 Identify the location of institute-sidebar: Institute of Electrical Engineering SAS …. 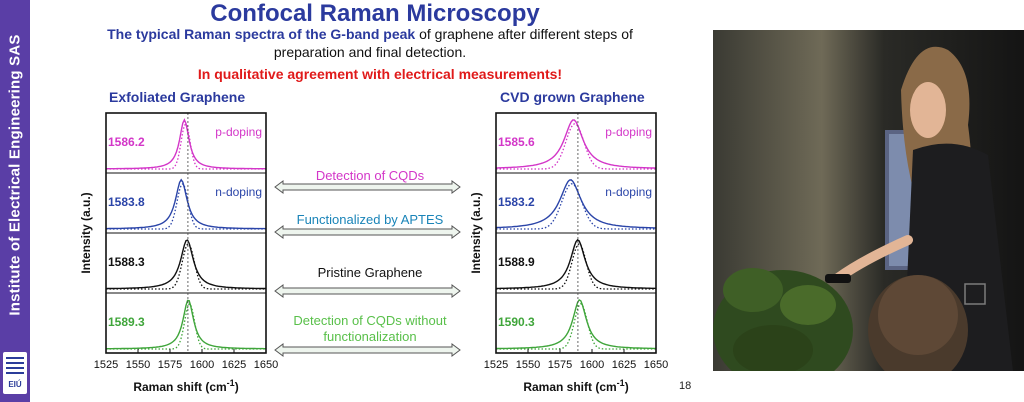
(15, 201).